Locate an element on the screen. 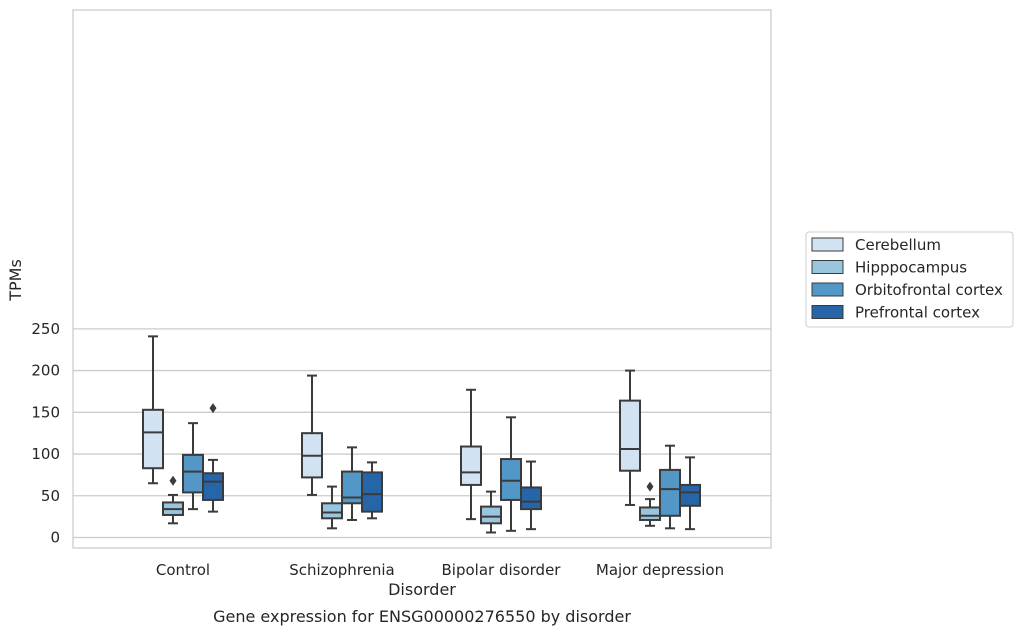 This screenshot has height=634, width=1023. series-cerebellum is located at coordinates (391, 428).